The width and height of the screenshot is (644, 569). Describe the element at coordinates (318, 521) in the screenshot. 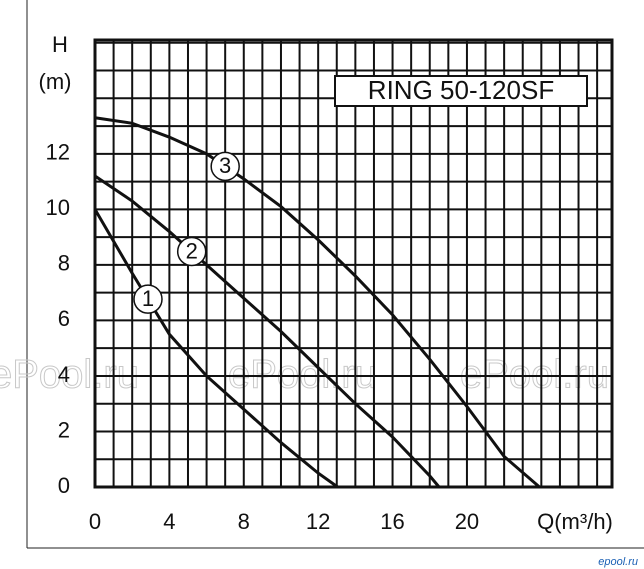

I see `x-tick-label: 12` at that location.